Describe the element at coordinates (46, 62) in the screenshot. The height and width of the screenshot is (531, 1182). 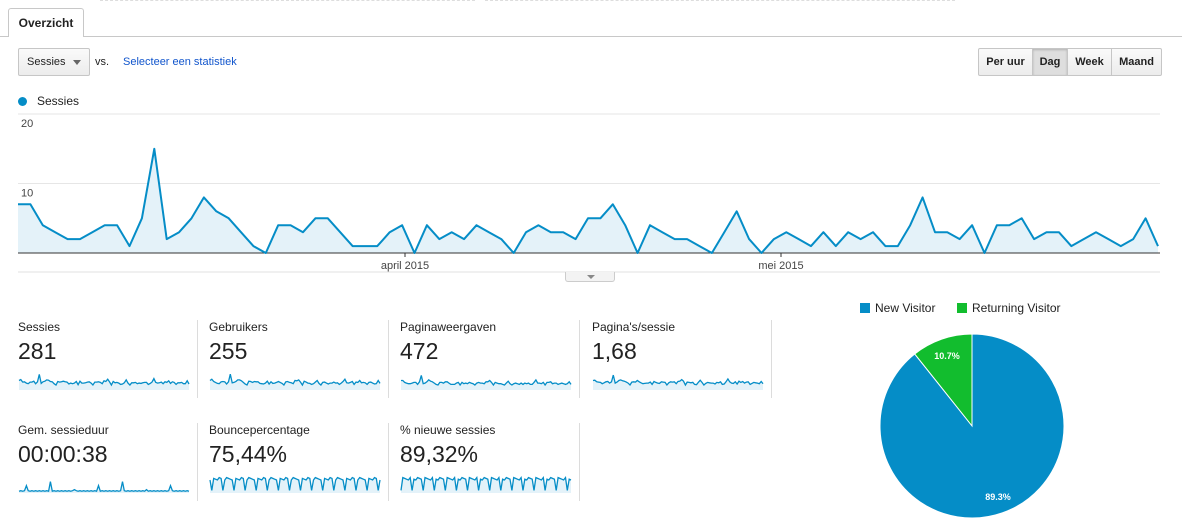
I see `metric-select-value: Sessies` at that location.